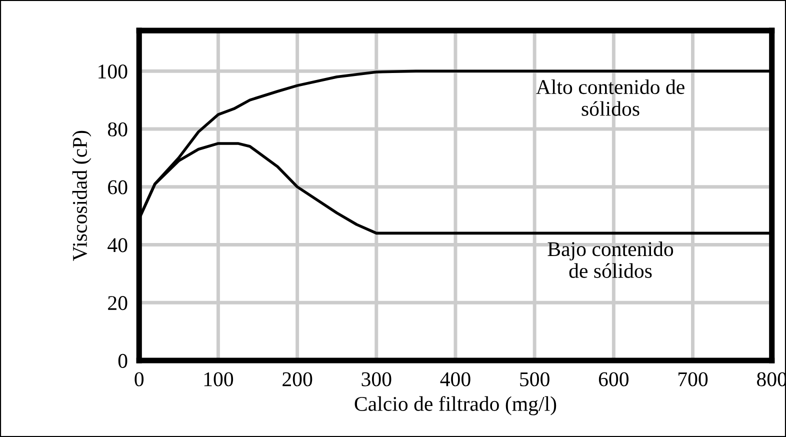  Describe the element at coordinates (82, 195) in the screenshot. I see `y-axis-title: Viscosidad (cP)` at that location.